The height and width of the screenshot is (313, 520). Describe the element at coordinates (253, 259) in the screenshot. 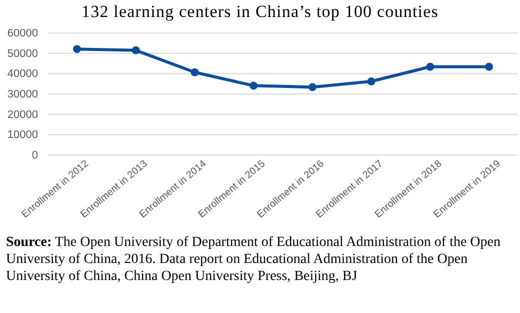

I see `text: Source: The Open University of Department of Educational Administration of the Open University of China, 2016. Data report on Educational Administration of the Open University of China, China Open University Press, Beijing, BJ` at that location.